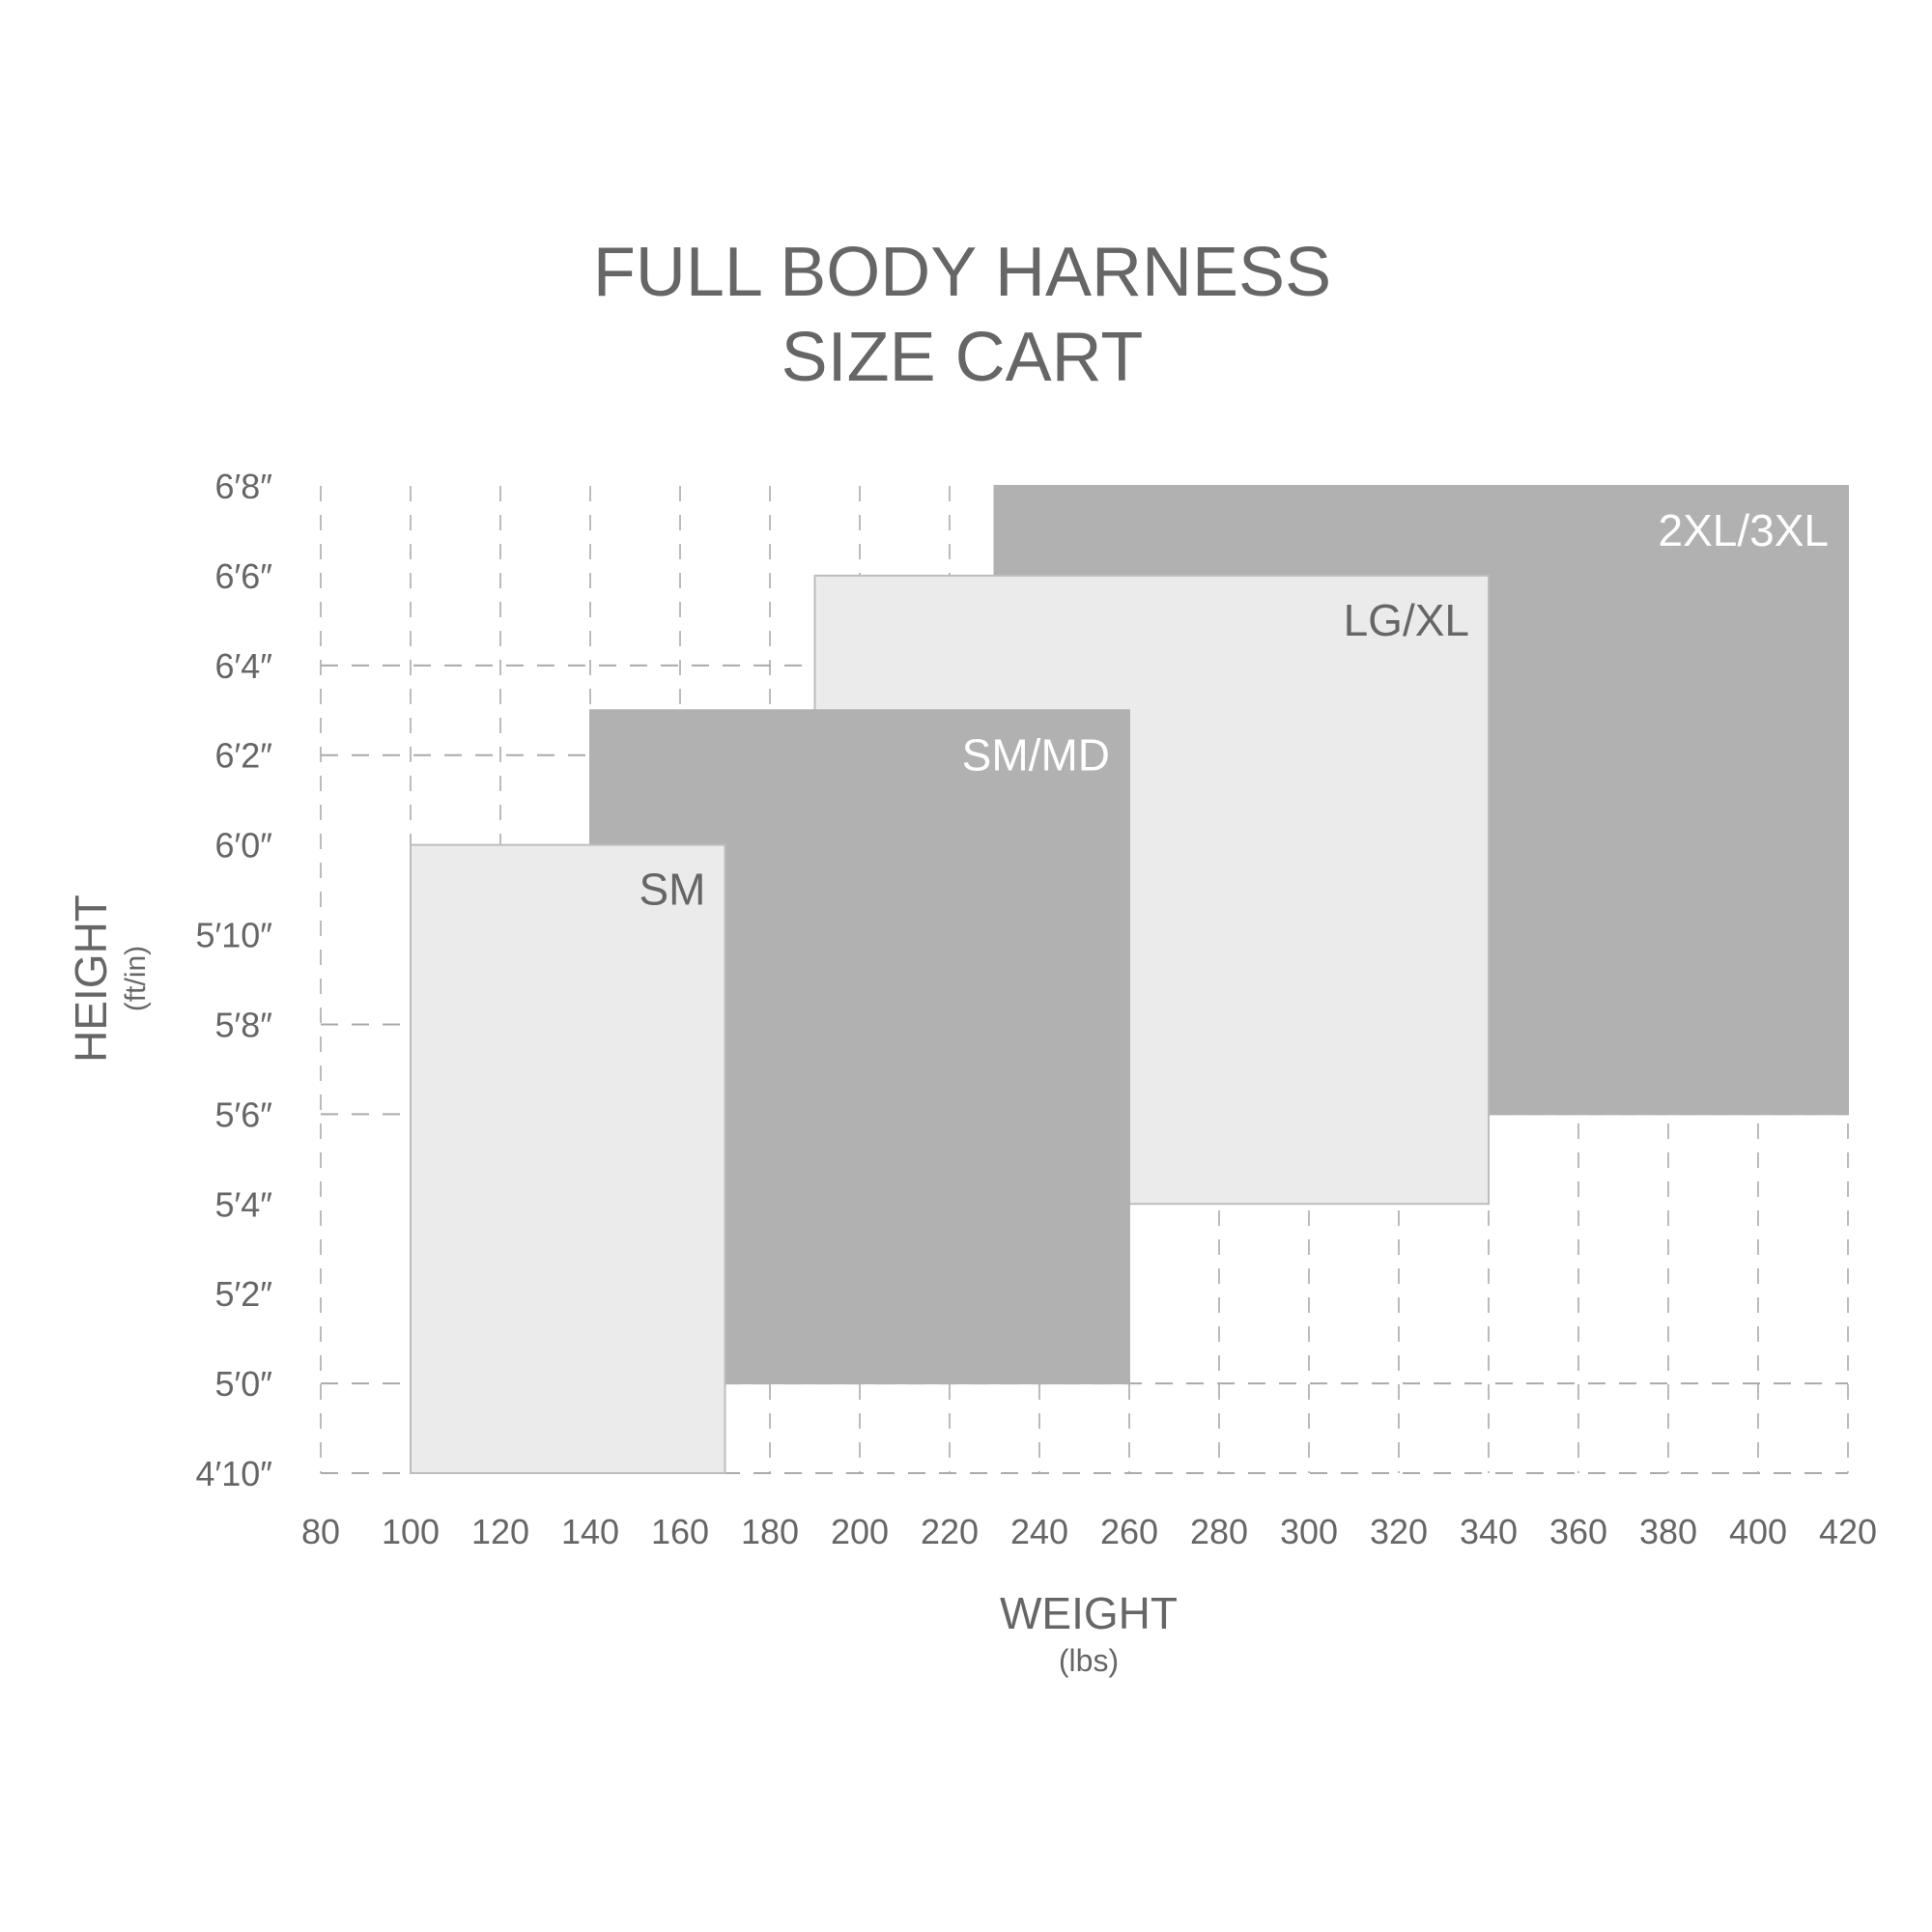 Image resolution: width=1932 pixels, height=1932 pixels. What do you see at coordinates (500, 1531) in the screenshot?
I see `x-tick-label: 120` at bounding box center [500, 1531].